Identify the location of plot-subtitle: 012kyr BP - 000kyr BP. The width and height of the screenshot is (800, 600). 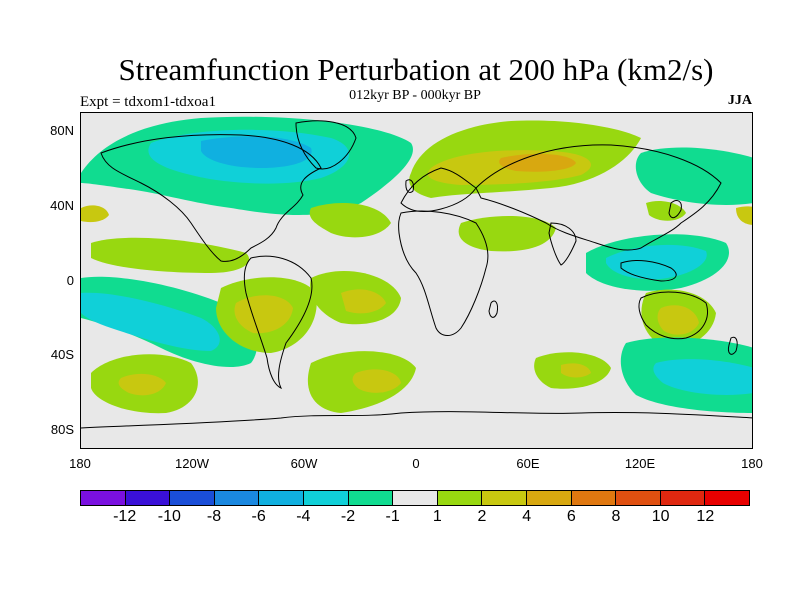
(415, 95).